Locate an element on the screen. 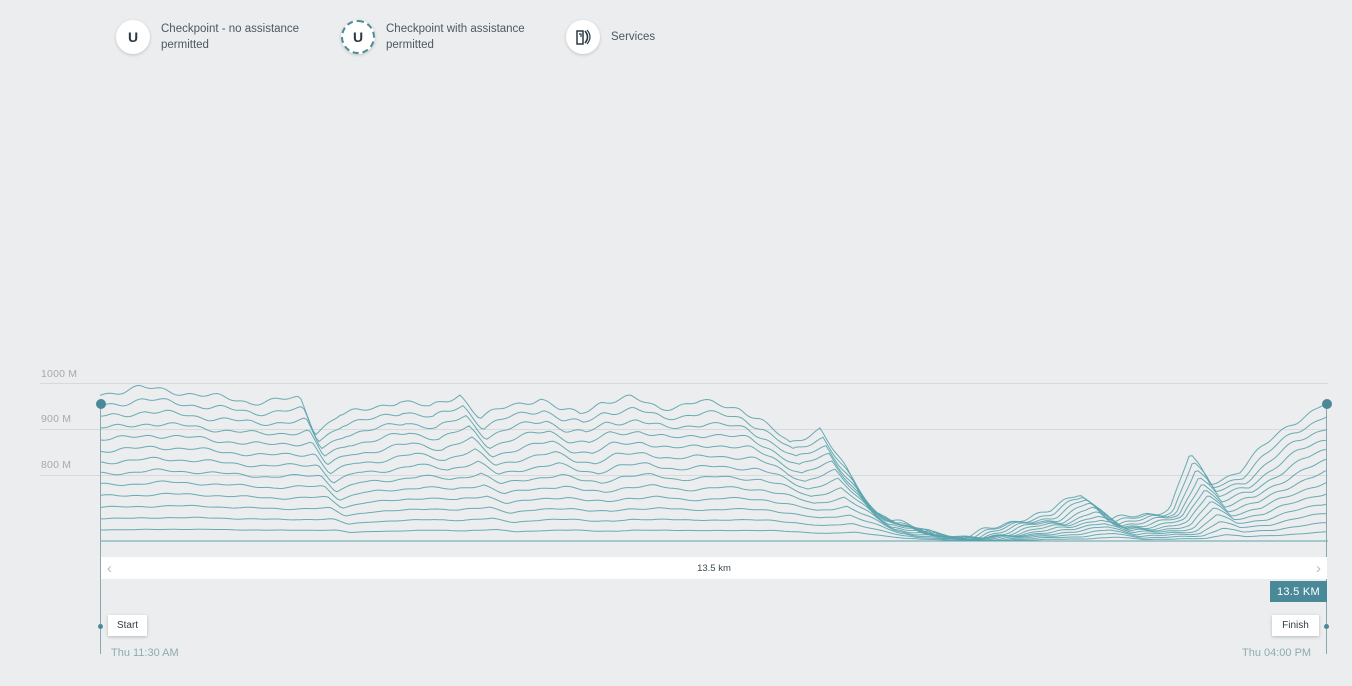  legend-label: Services is located at coordinates (633, 37).